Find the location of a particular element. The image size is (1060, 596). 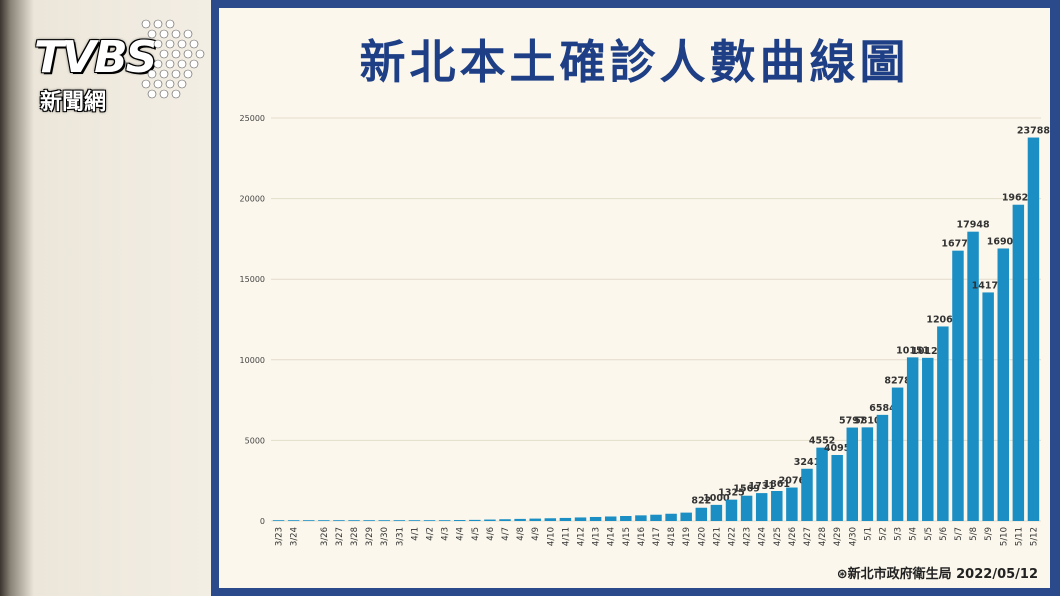

x-tick-label: 3/27 is located at coordinates (340, 536).